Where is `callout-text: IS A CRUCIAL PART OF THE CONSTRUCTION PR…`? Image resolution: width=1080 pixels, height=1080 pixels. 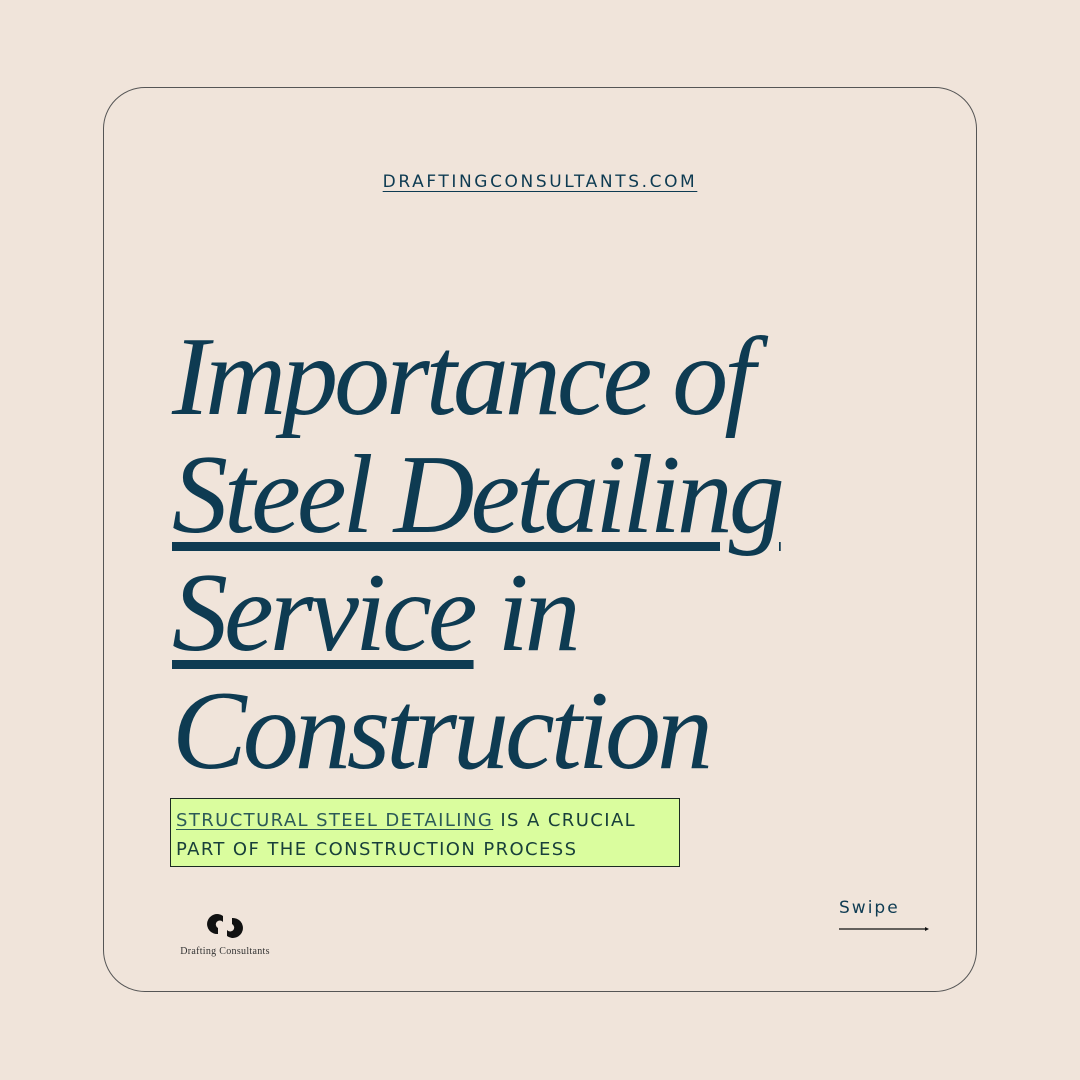 callout-text: IS A CRUCIAL PART OF THE CONSTRUCTION PR… is located at coordinates (406, 835).